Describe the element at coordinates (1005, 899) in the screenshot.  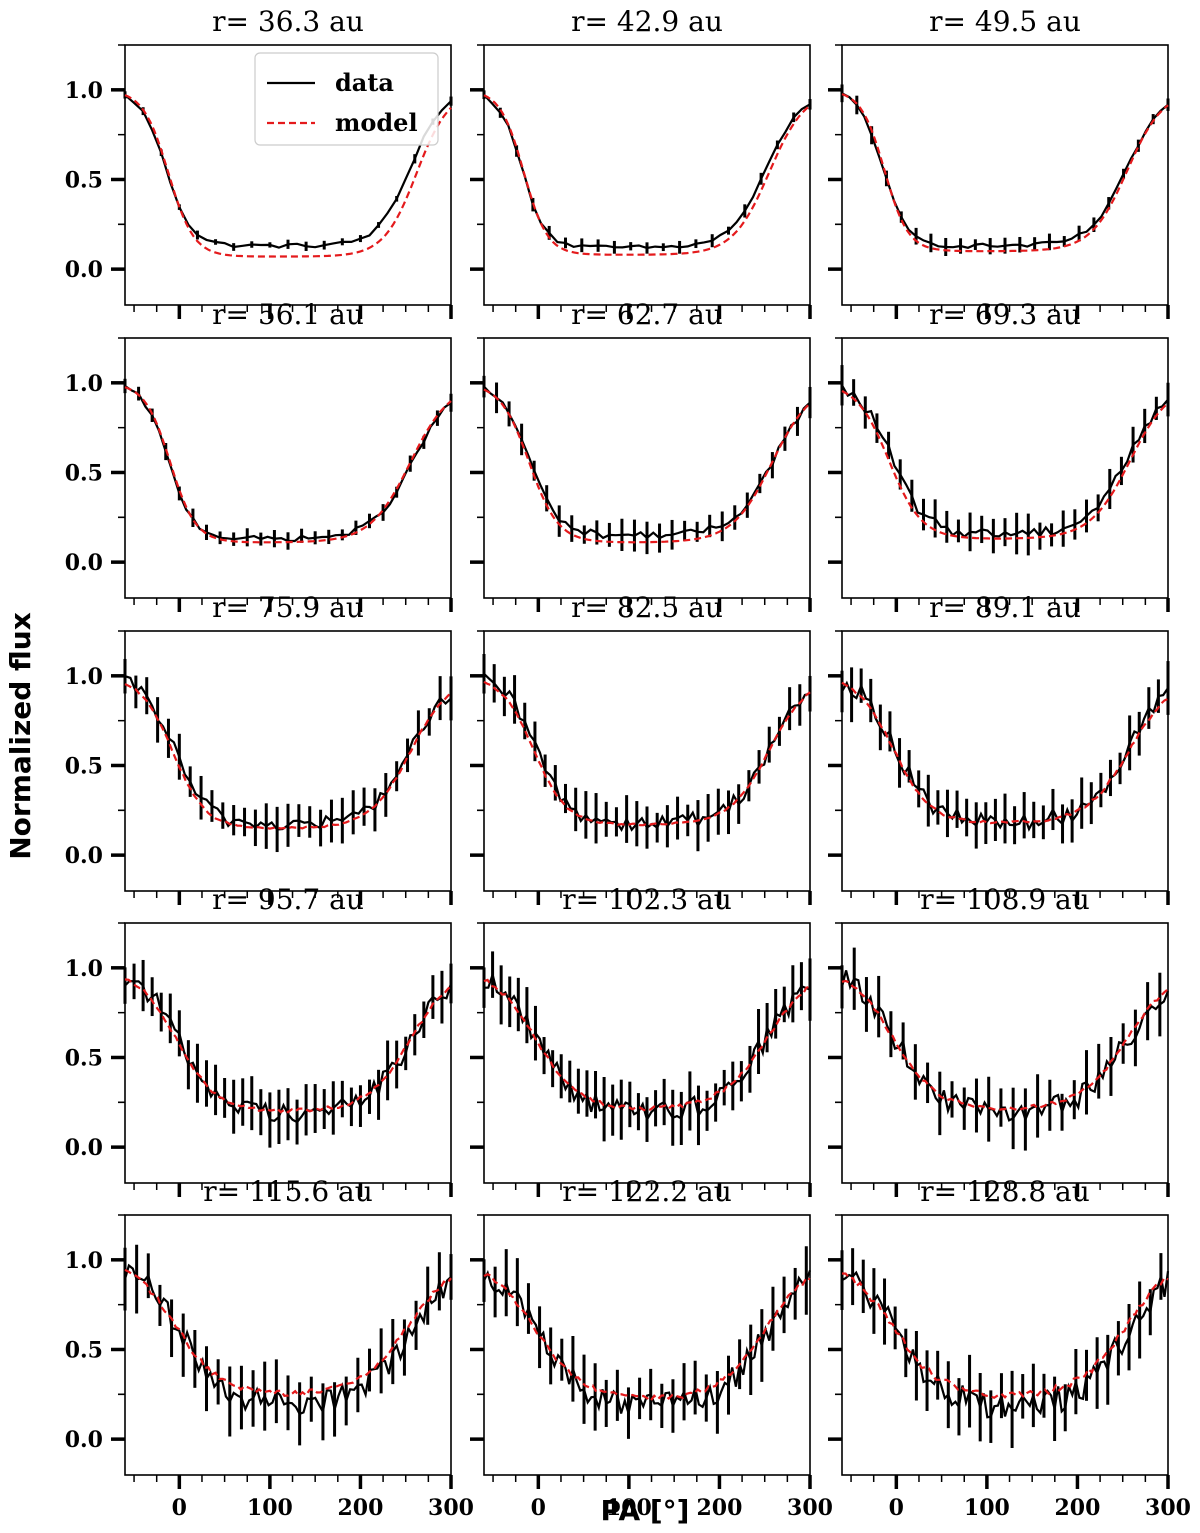
I see `panel-title: r= 108.9 au` at that location.